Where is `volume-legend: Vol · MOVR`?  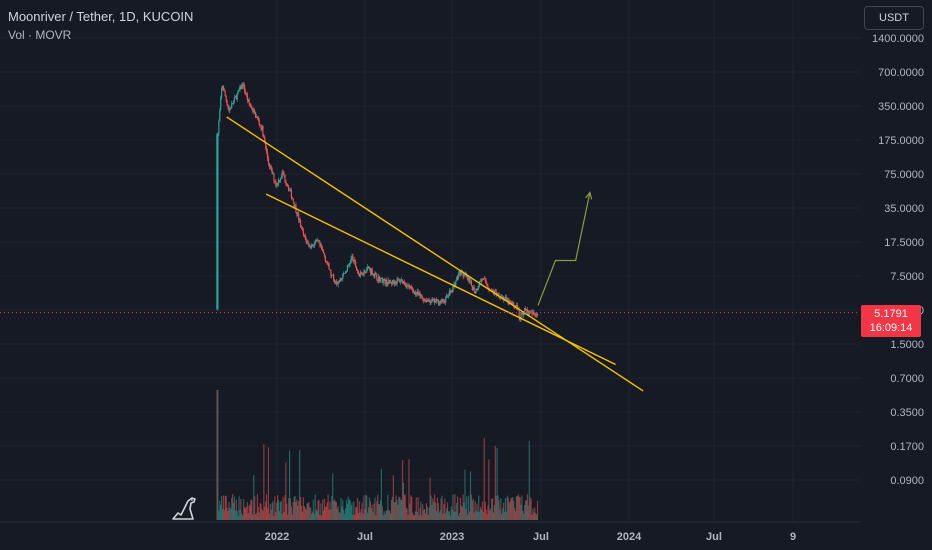
volume-legend: Vol · MOVR is located at coordinates (40, 35).